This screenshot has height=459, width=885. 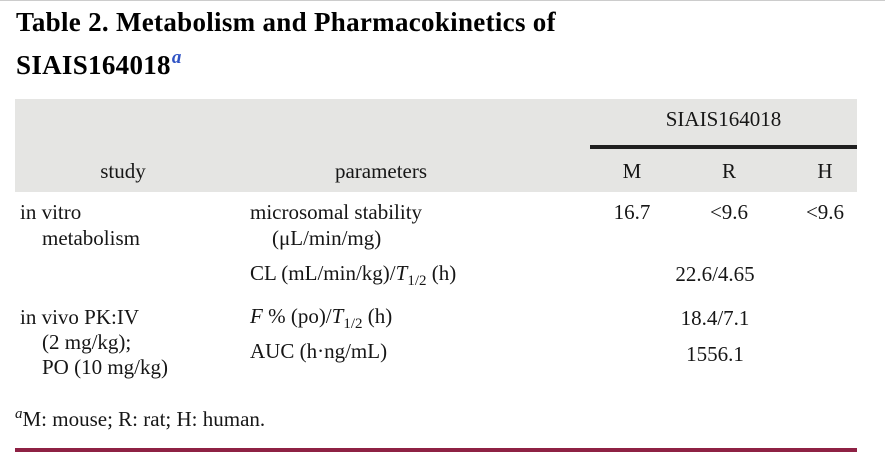 What do you see at coordinates (723, 147) in the screenshot?
I see `column-spanner-rule` at bounding box center [723, 147].